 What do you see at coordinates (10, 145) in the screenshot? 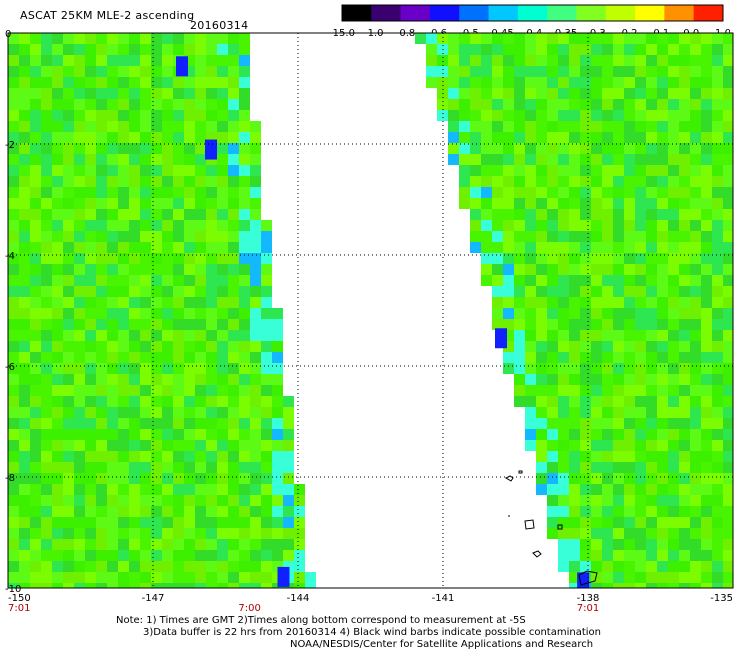
I see `y-tick-label: -2` at bounding box center [10, 145].